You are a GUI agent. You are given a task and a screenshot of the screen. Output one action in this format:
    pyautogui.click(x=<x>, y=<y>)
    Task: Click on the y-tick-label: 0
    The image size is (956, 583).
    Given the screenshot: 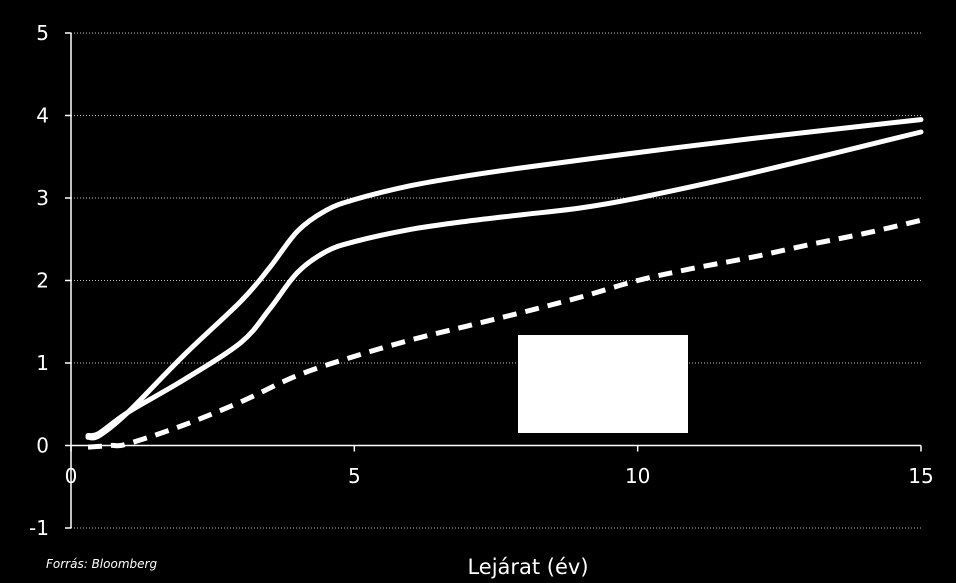 What is the action you would take?
    pyautogui.click(x=42, y=446)
    